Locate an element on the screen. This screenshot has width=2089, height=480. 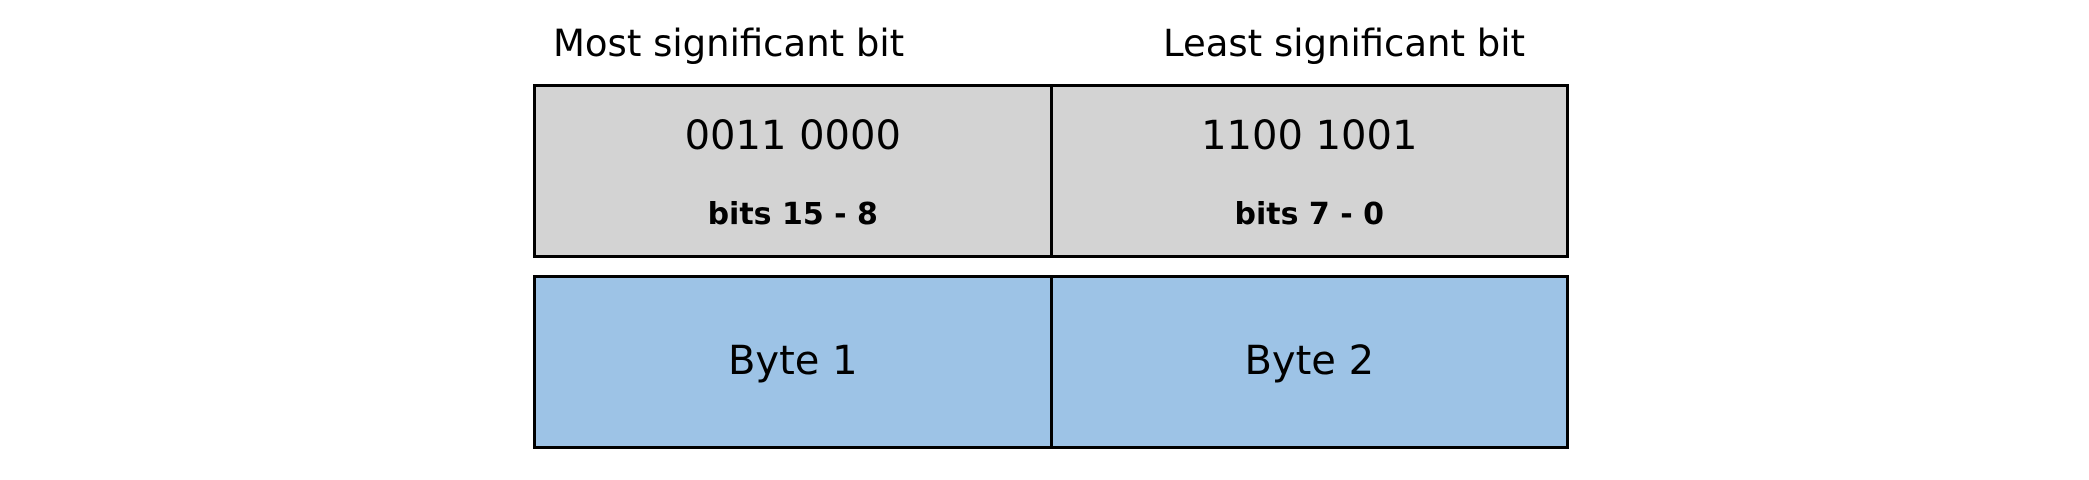
bit-cell-high: 0011 0000 bits 15 - 8 is located at coordinates (793, 171).